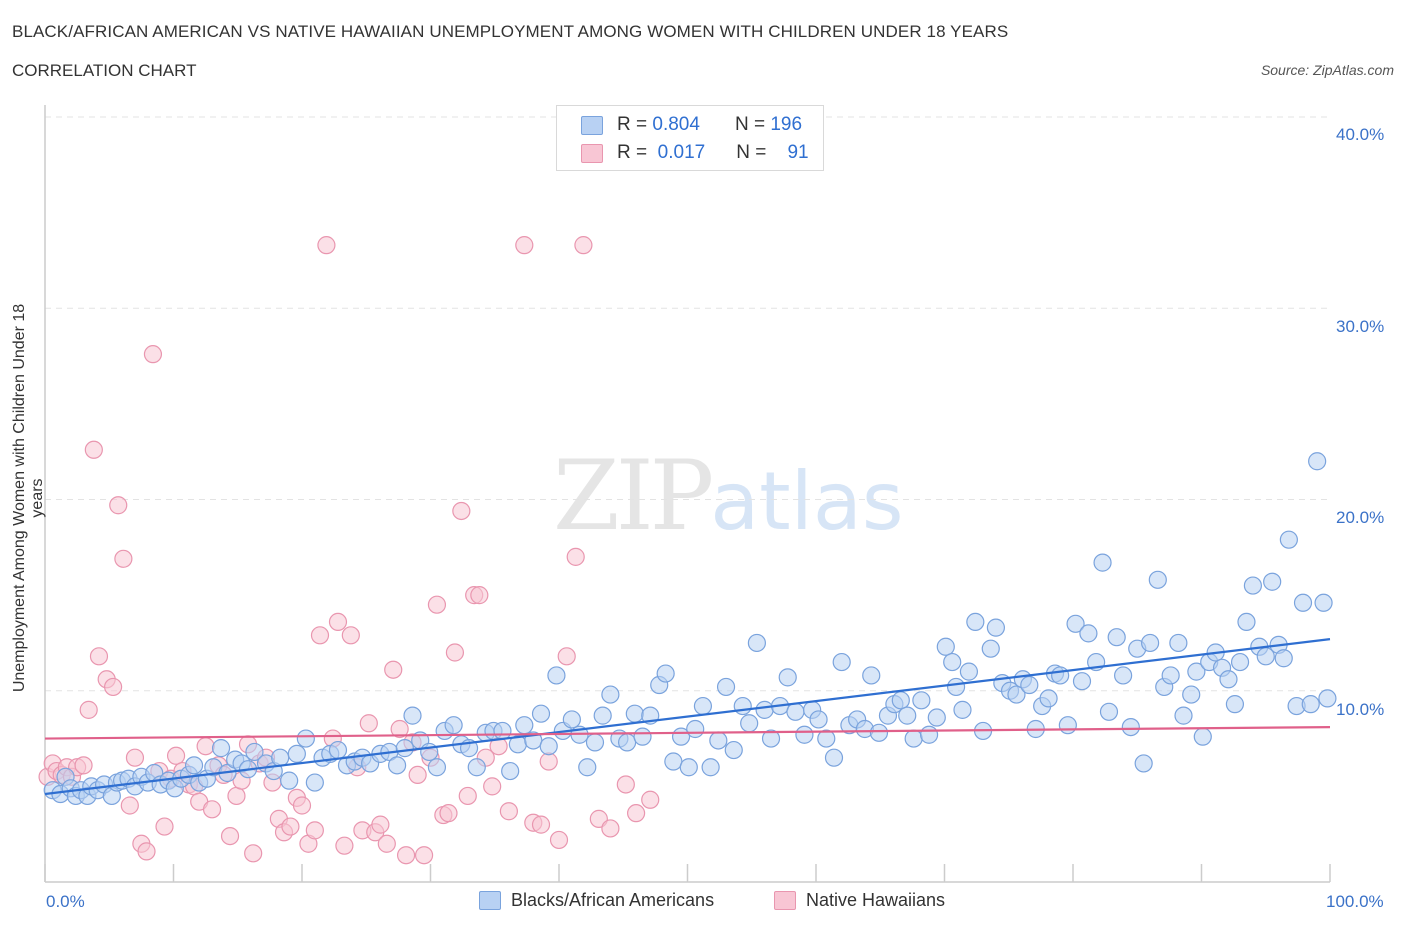  I want to click on y-tick-label-10: 10.0%, so click(1360, 709).